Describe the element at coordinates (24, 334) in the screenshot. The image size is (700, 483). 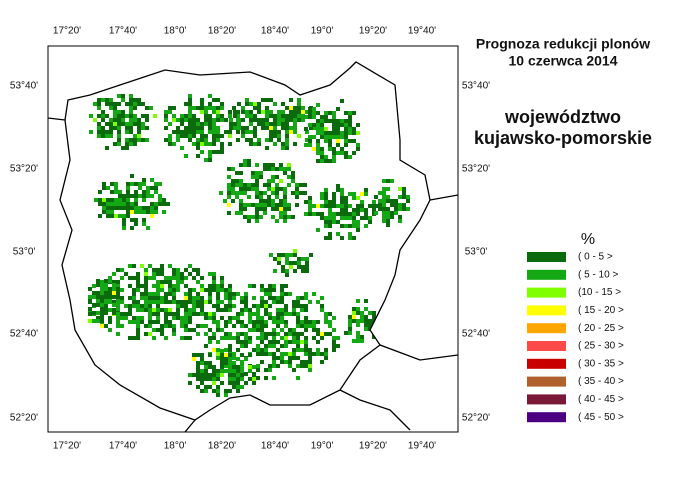
I see `lat-label: 52°40'` at that location.